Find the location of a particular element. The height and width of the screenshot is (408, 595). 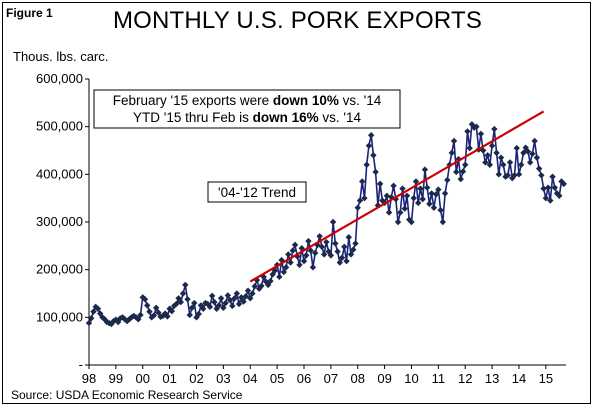

x-tick-label: 01 is located at coordinates (169, 378).